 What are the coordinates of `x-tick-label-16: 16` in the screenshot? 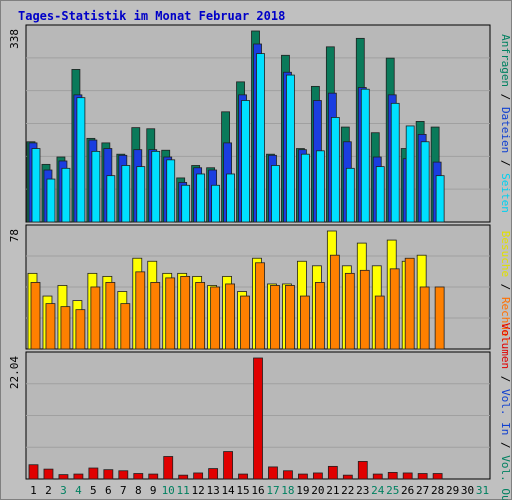 It's located at (257, 490).